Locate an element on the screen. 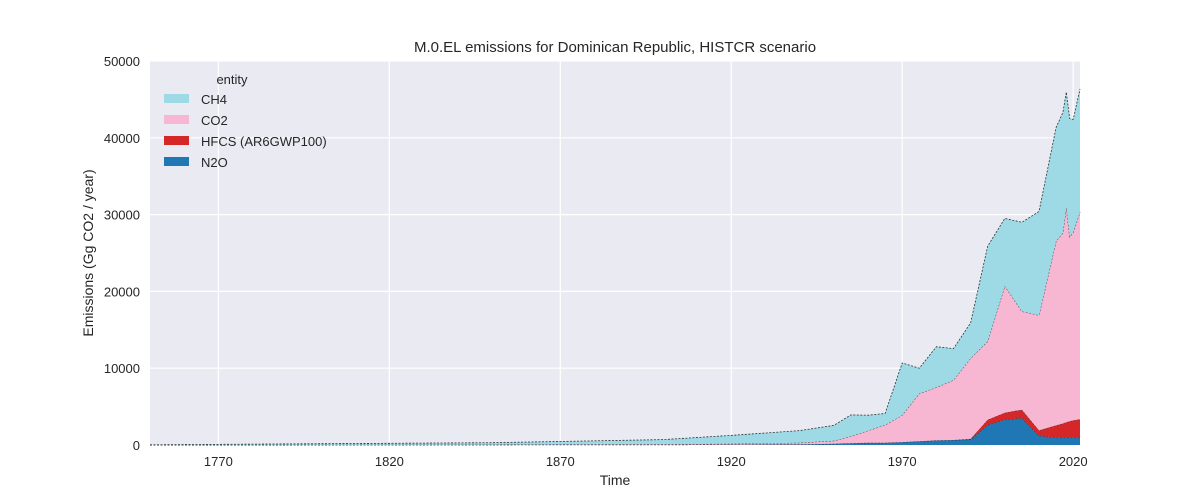 The width and height of the screenshot is (1200, 500). x-tick-label: 1770 is located at coordinates (218, 461).